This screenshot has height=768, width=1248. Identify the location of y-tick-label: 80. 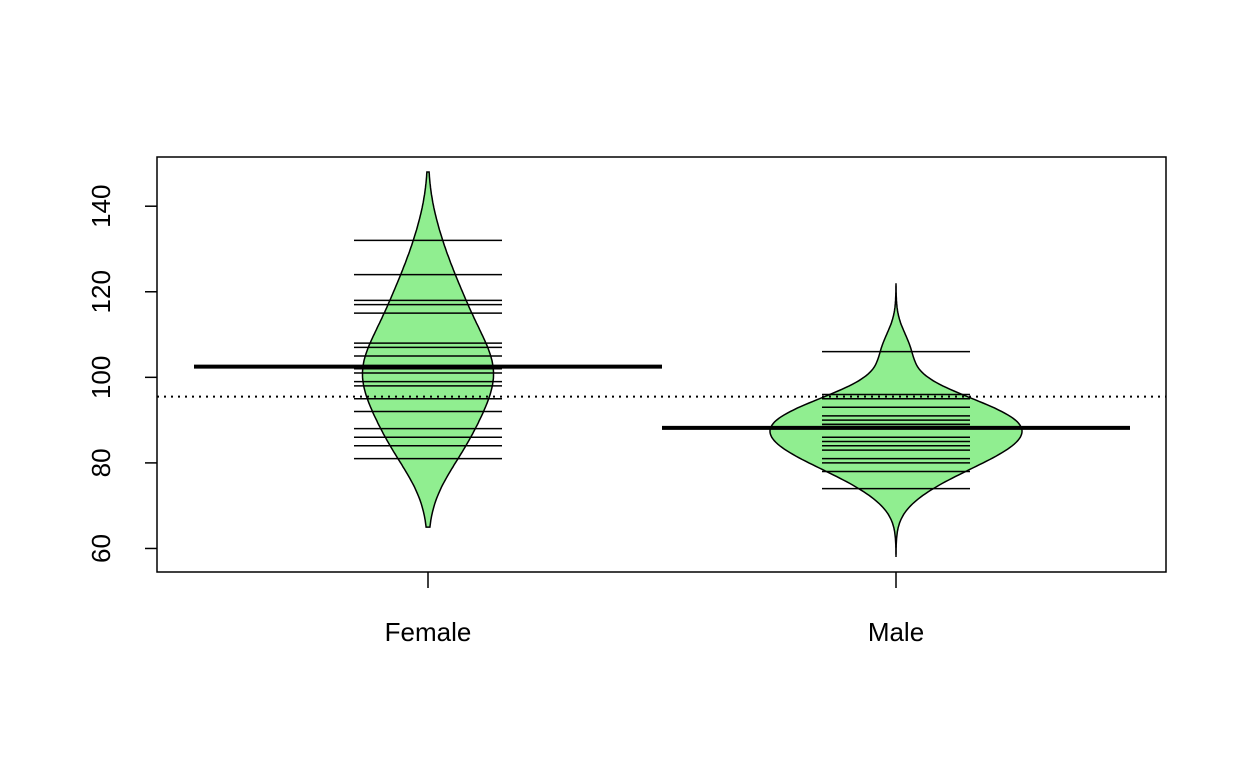
(101, 462).